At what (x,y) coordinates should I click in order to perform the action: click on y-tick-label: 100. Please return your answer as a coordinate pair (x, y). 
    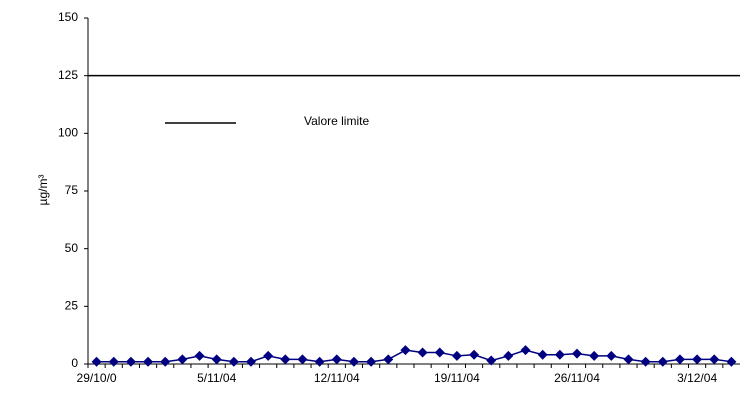
    Looking at the image, I should click on (68, 133).